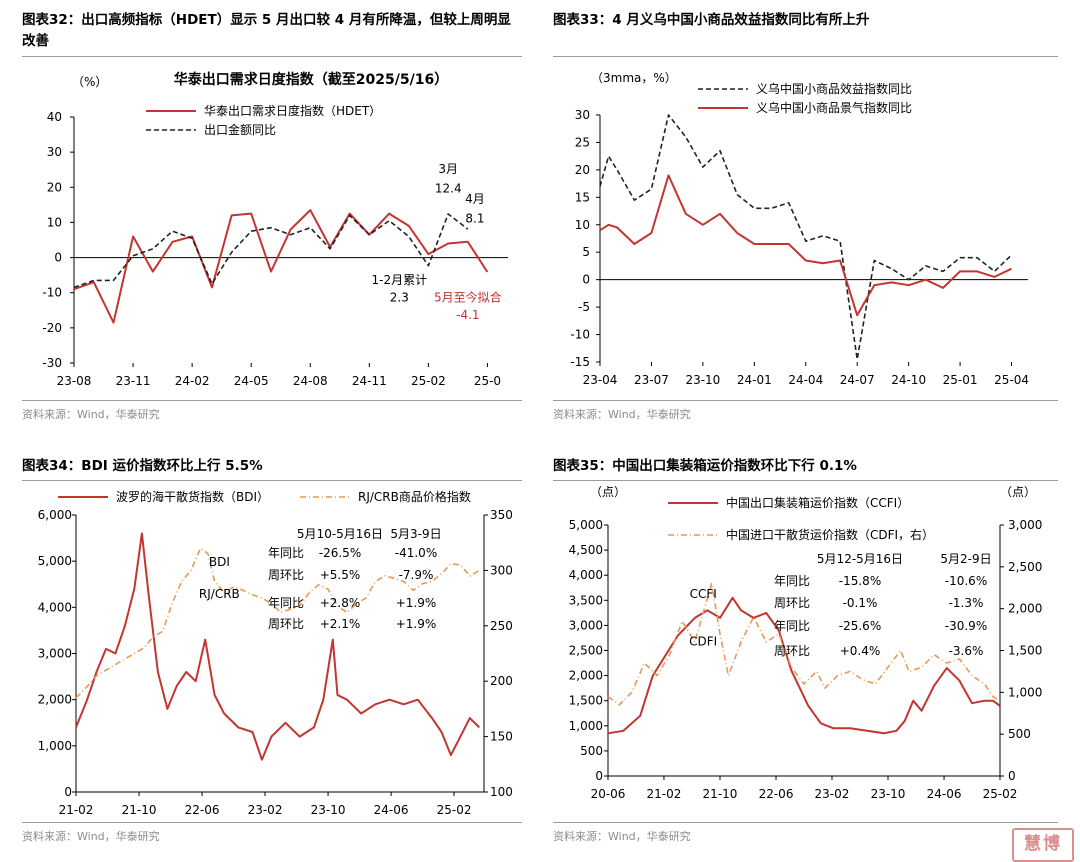 Image resolution: width=1080 pixels, height=862 pixels. I want to click on table-cell-3-1-1: -0.1%, so click(860, 603).